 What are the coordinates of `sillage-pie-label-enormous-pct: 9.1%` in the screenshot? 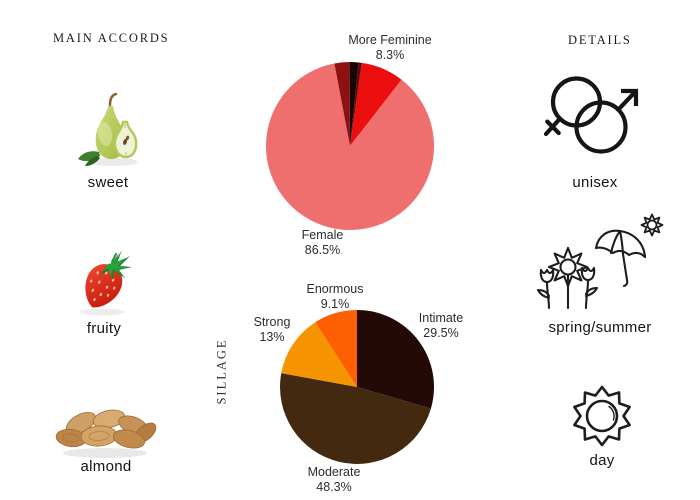 It's located at (335, 304).